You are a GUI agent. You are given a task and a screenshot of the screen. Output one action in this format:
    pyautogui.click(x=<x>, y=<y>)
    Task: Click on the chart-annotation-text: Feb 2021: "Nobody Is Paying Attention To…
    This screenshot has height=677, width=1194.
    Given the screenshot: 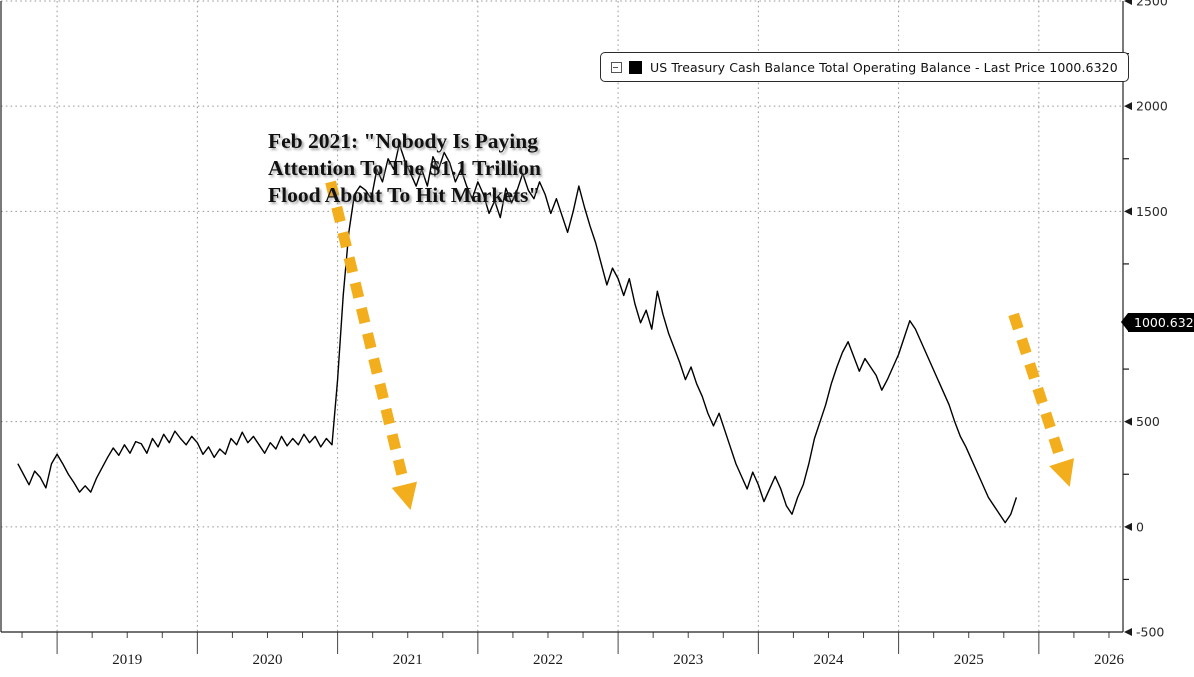 What is the action you would take?
    pyautogui.click(x=404, y=168)
    